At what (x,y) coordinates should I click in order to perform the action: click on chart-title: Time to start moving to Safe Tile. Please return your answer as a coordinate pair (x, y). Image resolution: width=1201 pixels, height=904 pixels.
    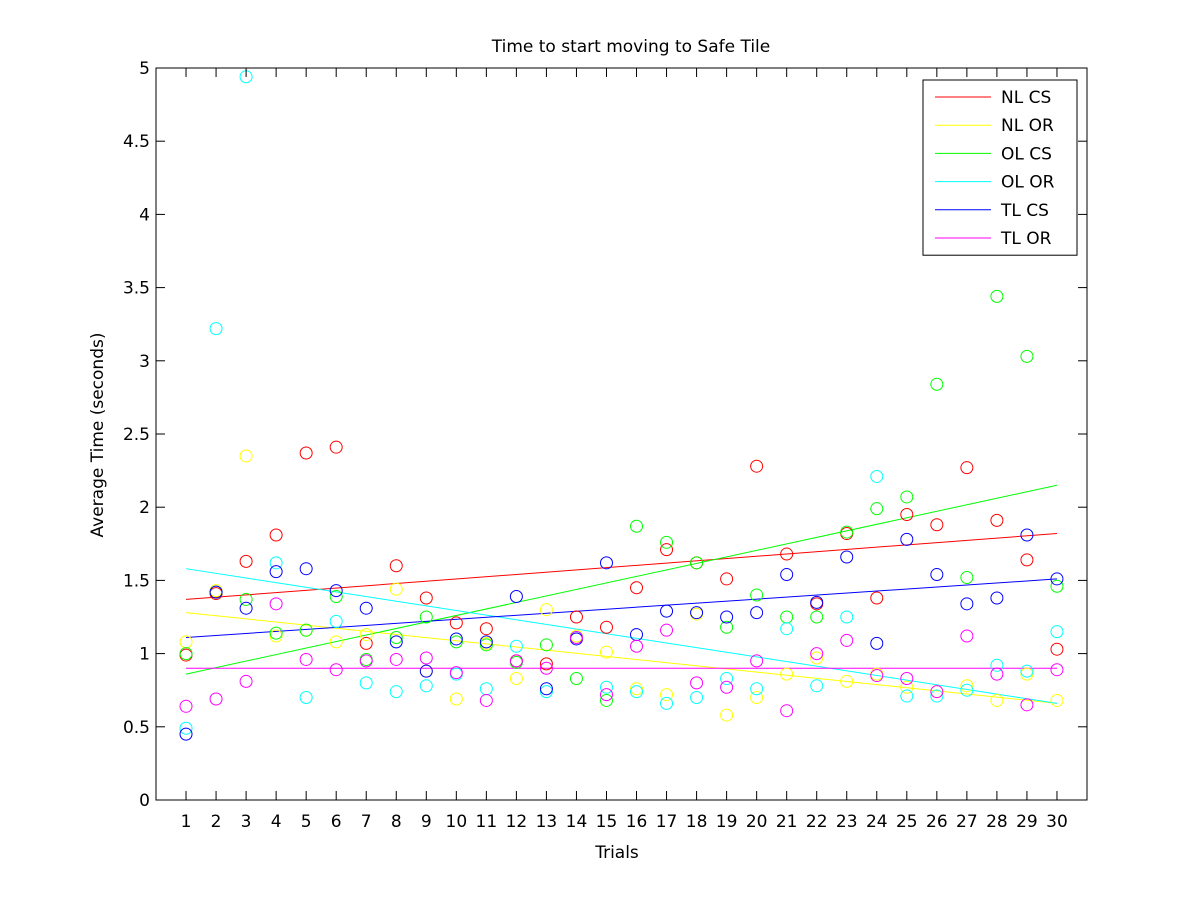
    Looking at the image, I should click on (630, 47).